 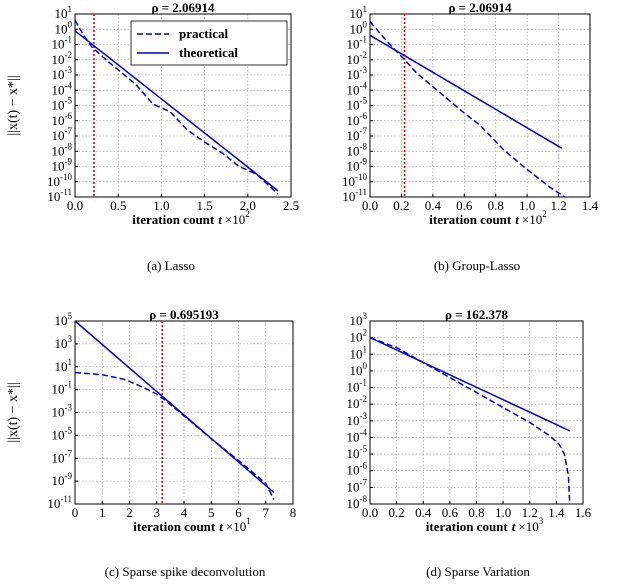 I want to click on chart-1-xtick-label: 0.2, so click(x=401, y=205).